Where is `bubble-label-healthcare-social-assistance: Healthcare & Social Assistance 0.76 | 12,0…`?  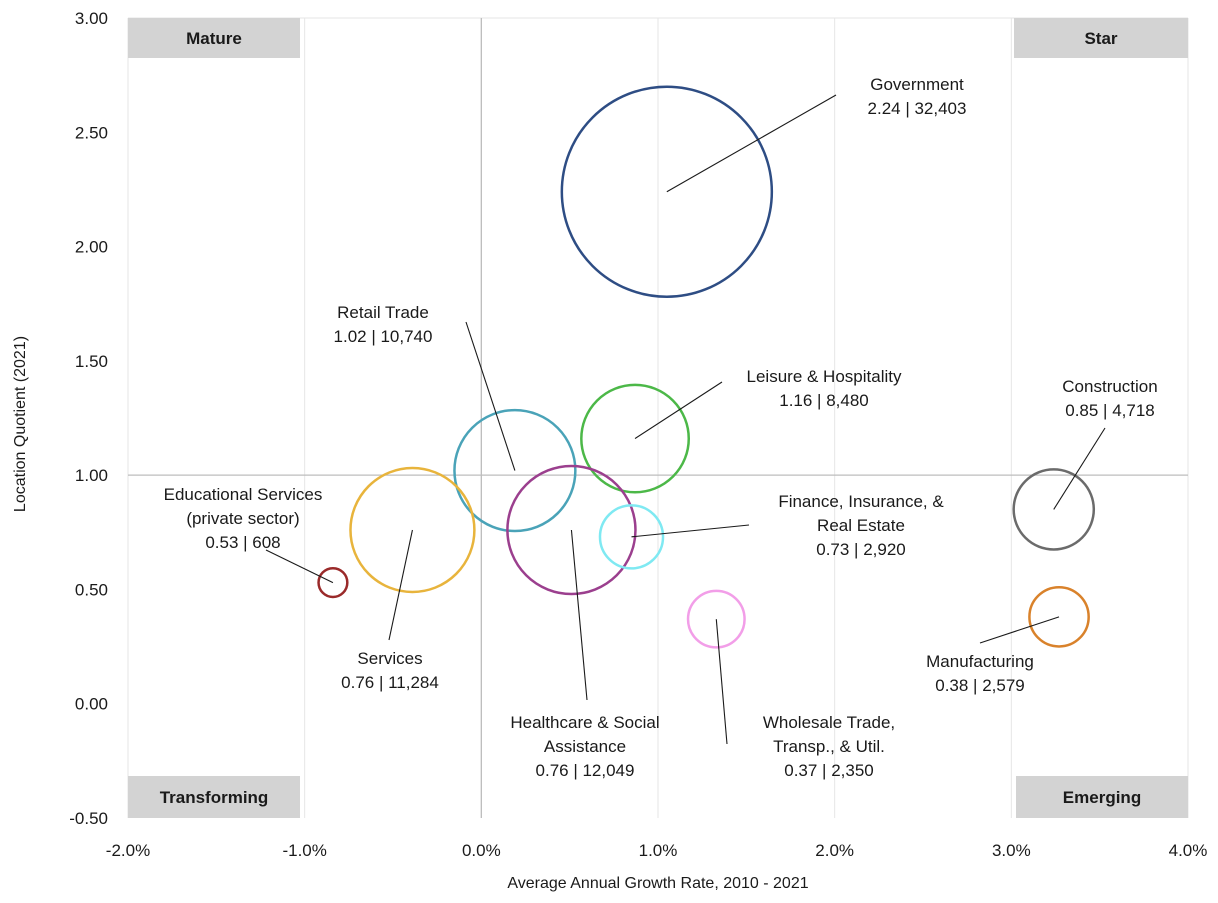
bubble-label-healthcare-social-assistance: Healthcare & Social Assistance 0.76 | 12,0… is located at coordinates (584, 746).